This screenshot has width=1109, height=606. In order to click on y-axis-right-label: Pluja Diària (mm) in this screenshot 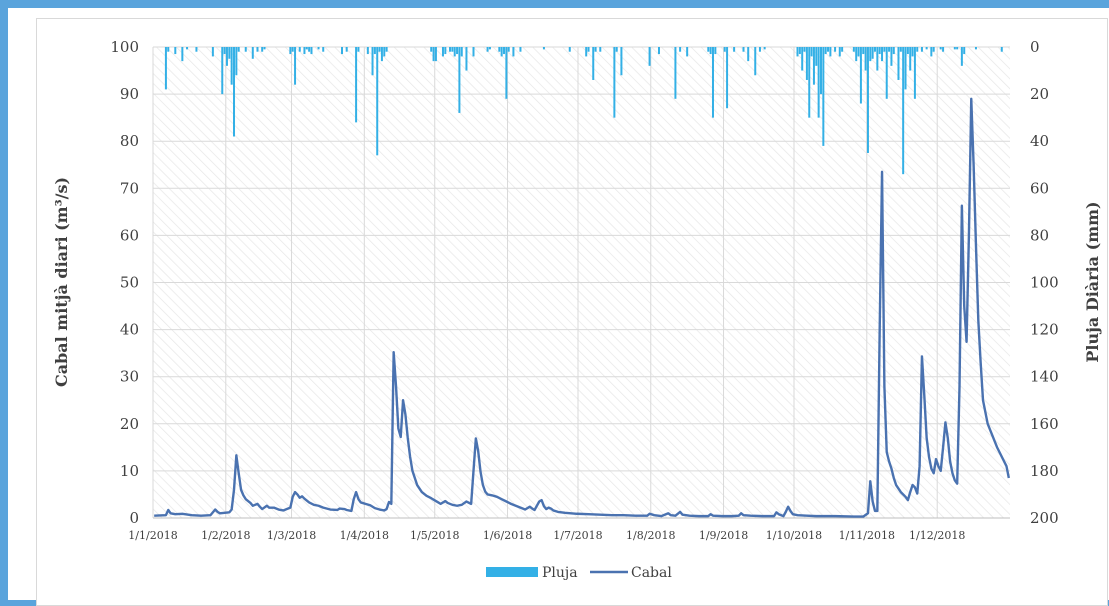, I will do `click(1092, 281)`.